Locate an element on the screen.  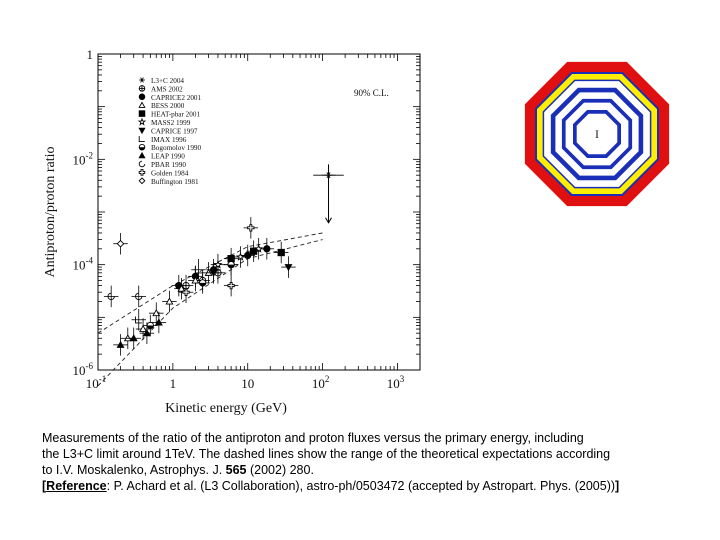
x-tick-label: 10² is located at coordinates (321, 382).